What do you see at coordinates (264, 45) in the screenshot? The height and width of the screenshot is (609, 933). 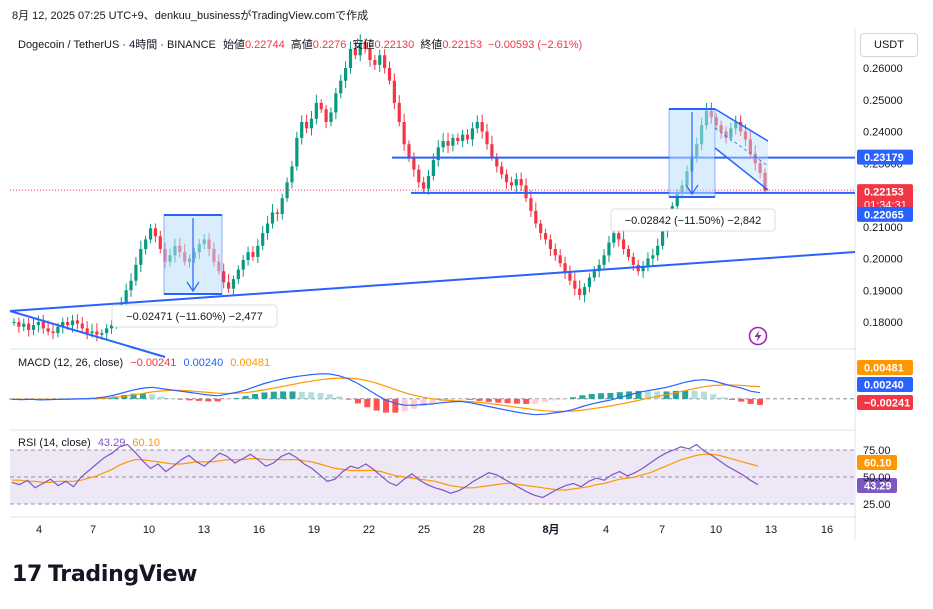 I see `open-value: 0.22744` at bounding box center [264, 45].